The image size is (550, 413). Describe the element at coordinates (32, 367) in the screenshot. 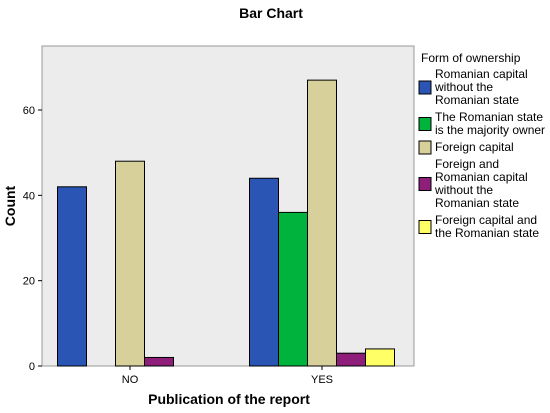

I see `y-tick-label: 0` at that location.